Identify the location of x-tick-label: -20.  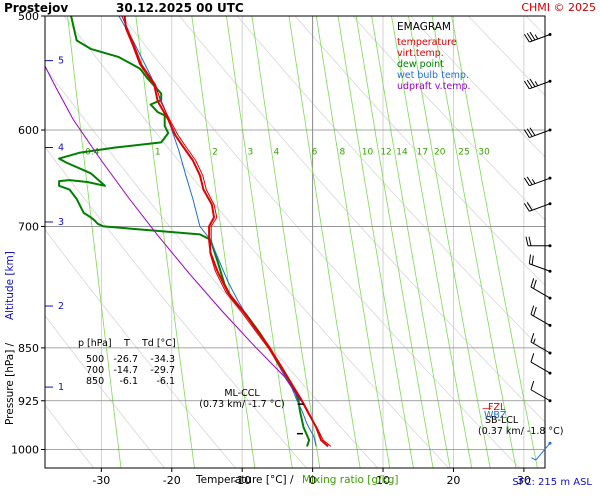
(172, 480).